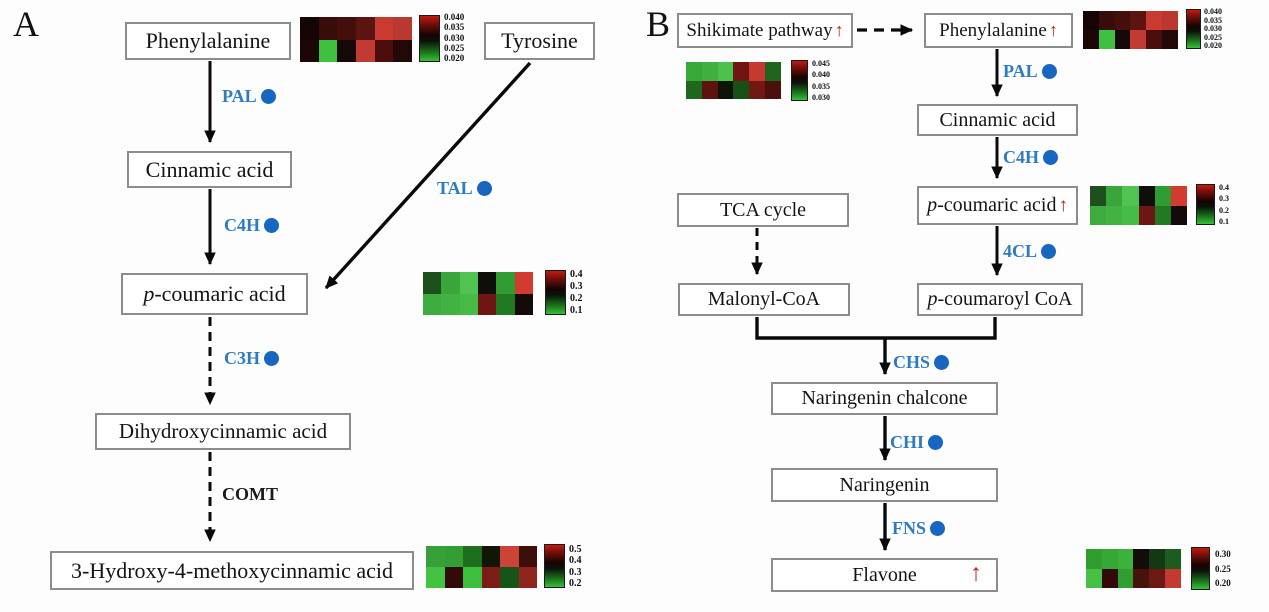 This screenshot has width=1269, height=612. What do you see at coordinates (932, 205) in the screenshot?
I see `box-p-coumaric-acid-b-italic: p` at bounding box center [932, 205].